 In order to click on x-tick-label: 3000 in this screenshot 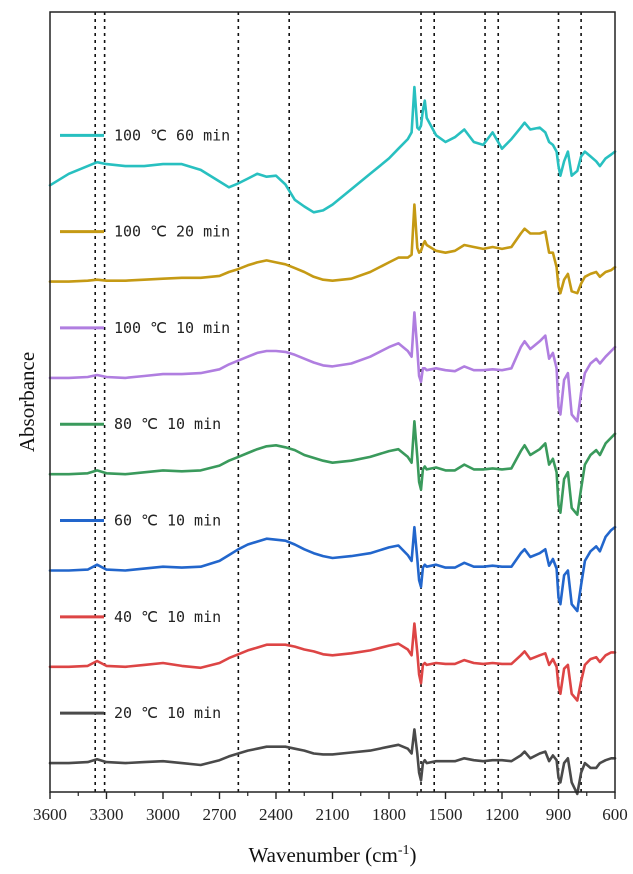, I will do `click(163, 814)`.